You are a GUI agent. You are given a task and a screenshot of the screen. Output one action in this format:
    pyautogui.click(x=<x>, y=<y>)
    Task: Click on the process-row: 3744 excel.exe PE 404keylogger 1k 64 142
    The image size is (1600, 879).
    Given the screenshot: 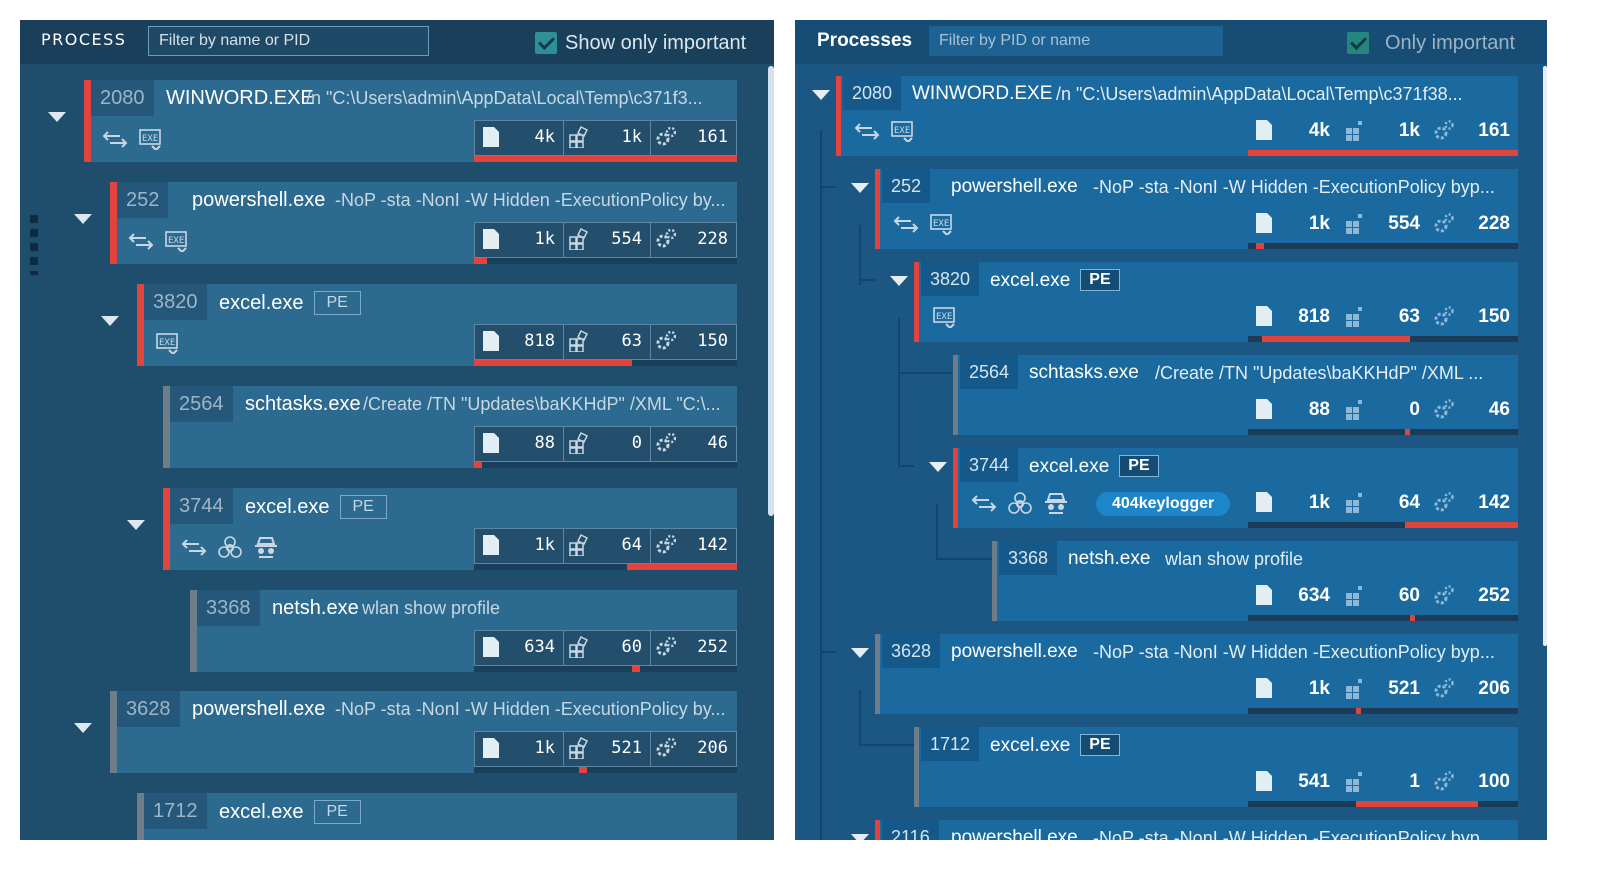 What is the action you would take?
    pyautogui.click(x=1235, y=488)
    